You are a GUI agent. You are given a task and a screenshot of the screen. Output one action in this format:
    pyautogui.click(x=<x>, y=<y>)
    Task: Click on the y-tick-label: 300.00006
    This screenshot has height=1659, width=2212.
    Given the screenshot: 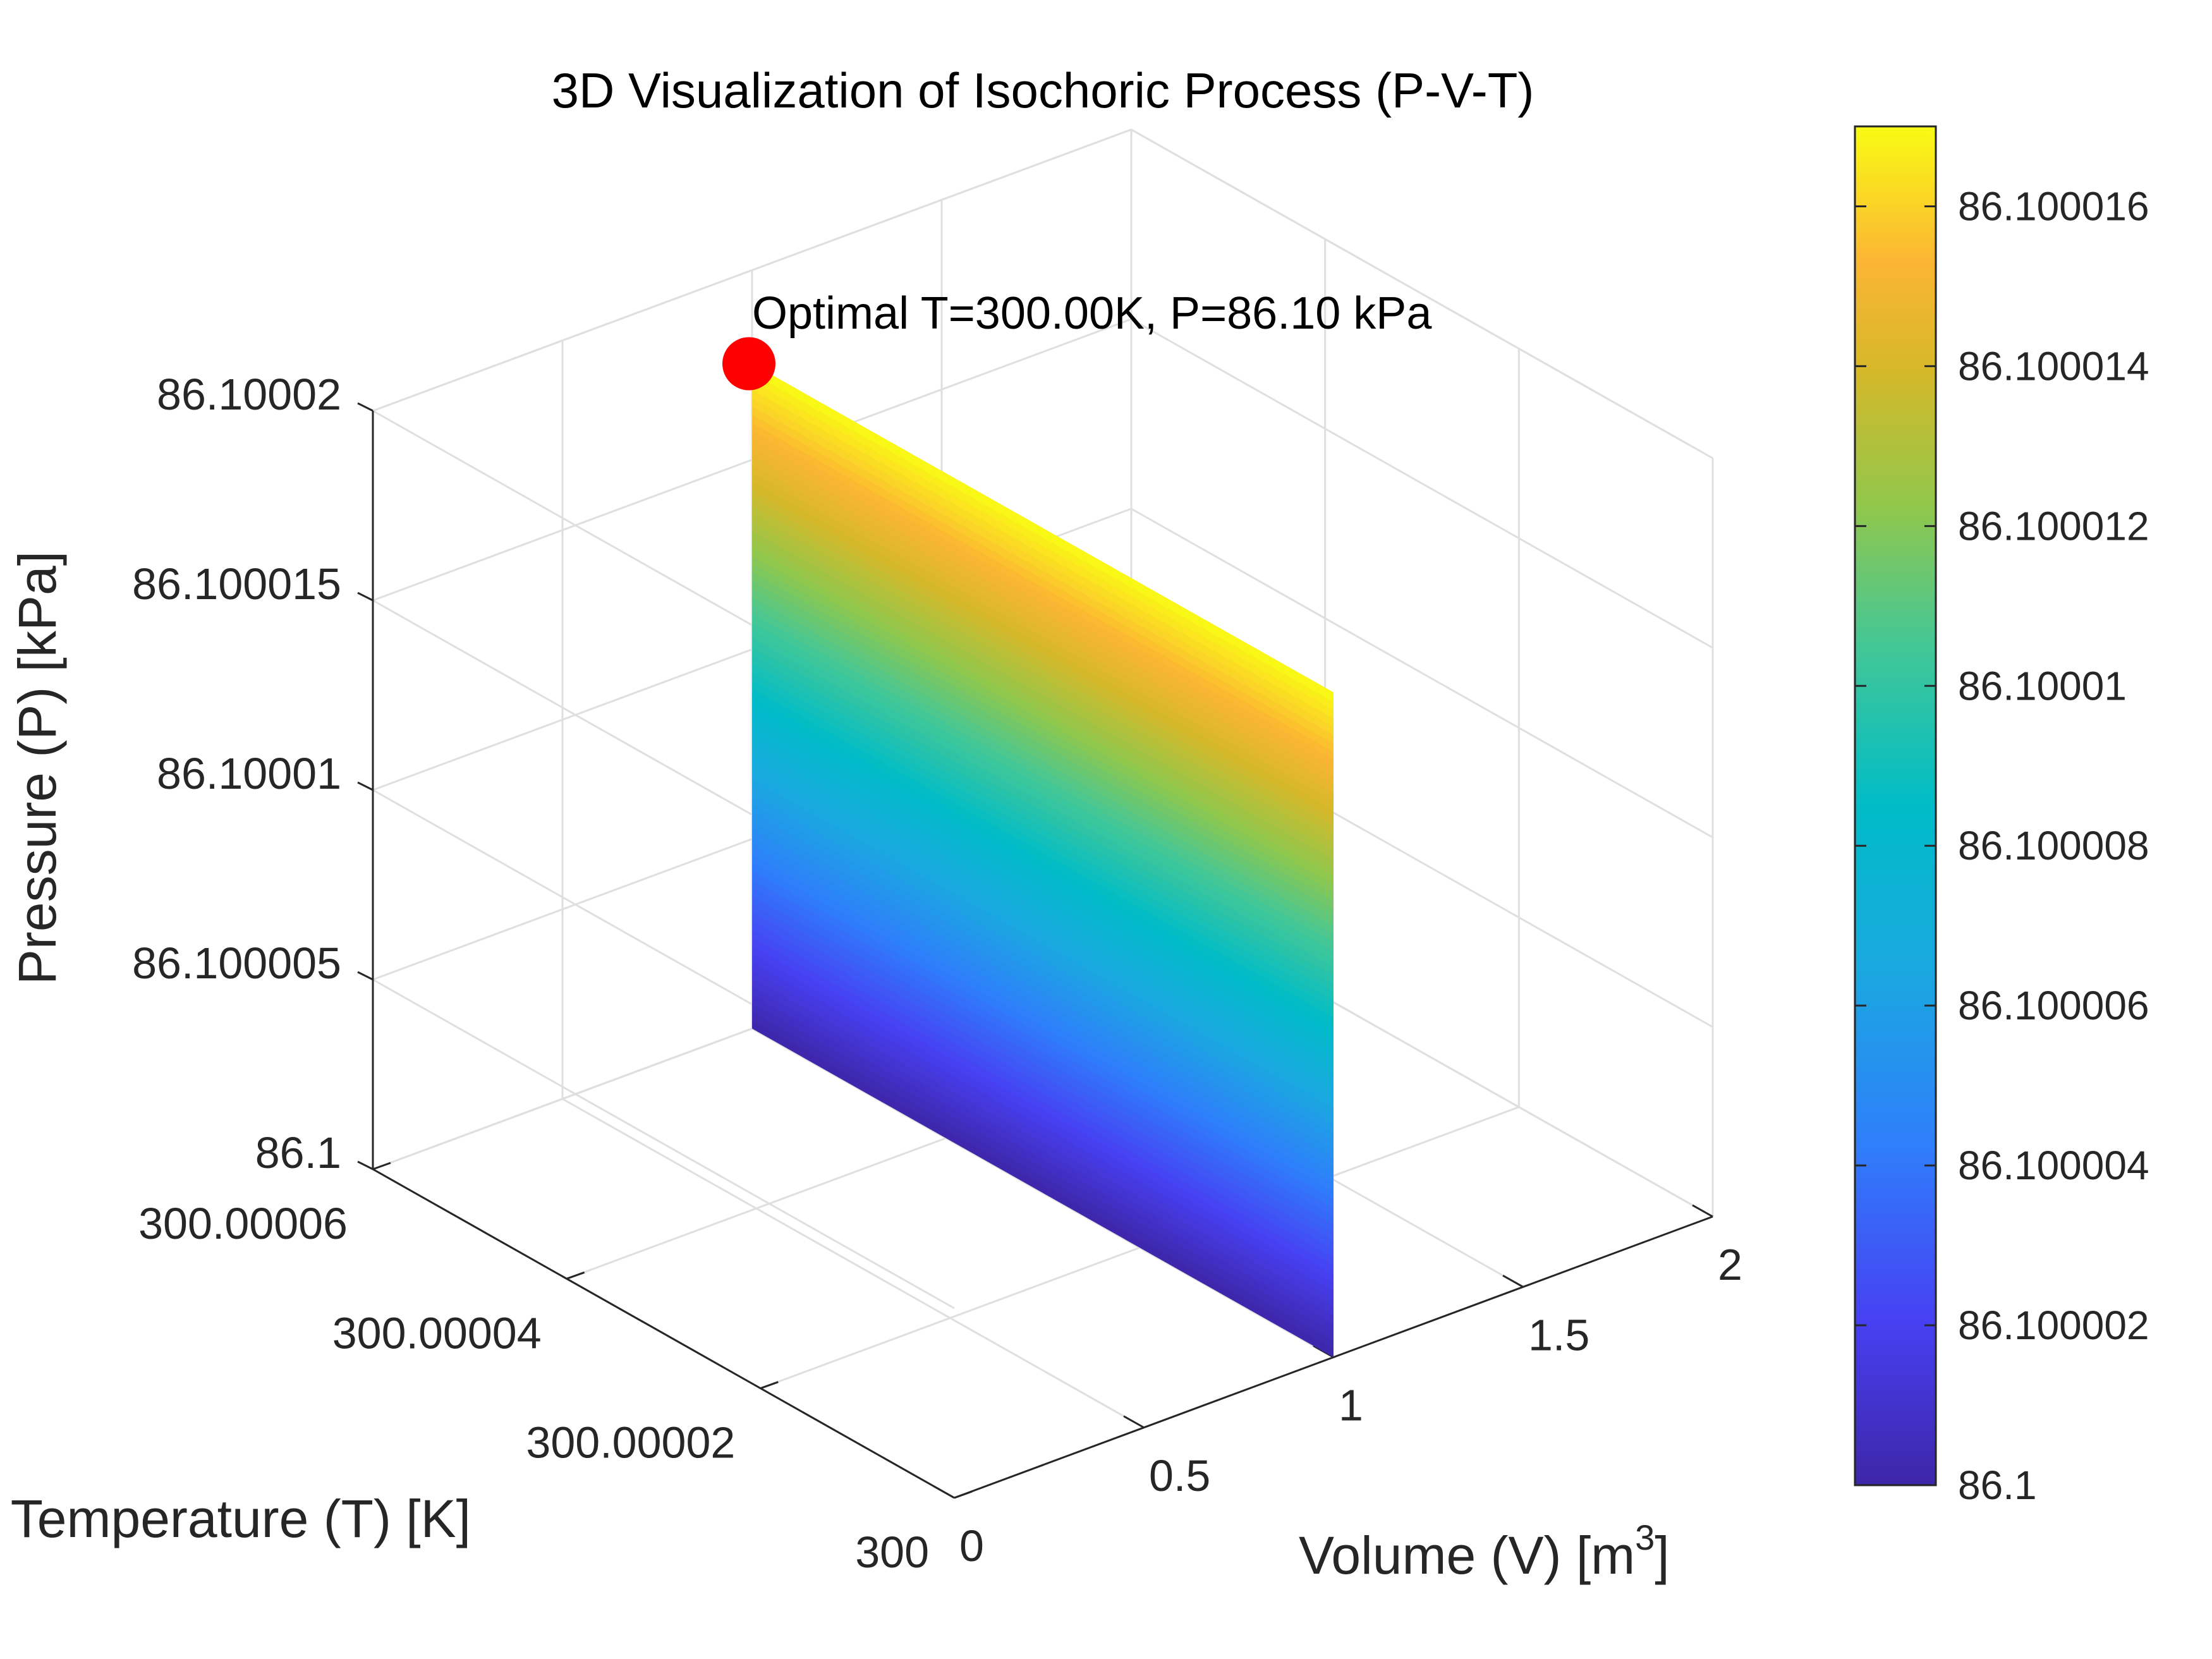 What is the action you would take?
    pyautogui.click(x=243, y=1223)
    